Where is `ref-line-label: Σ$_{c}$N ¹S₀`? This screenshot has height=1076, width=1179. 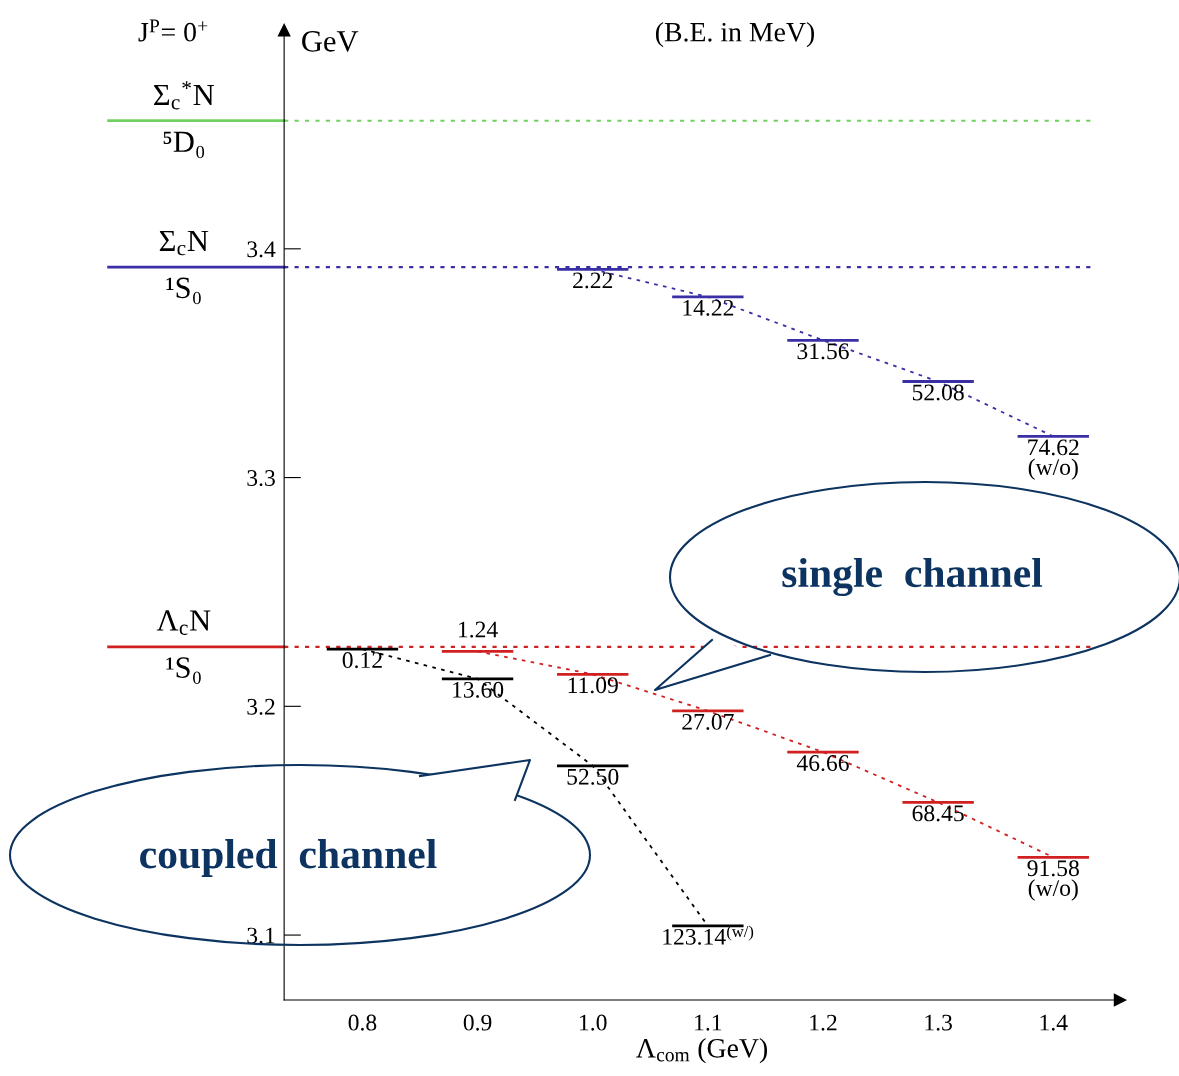 ref-line-label: Σ$_{c}$N ¹S₀ is located at coordinates (184, 267).